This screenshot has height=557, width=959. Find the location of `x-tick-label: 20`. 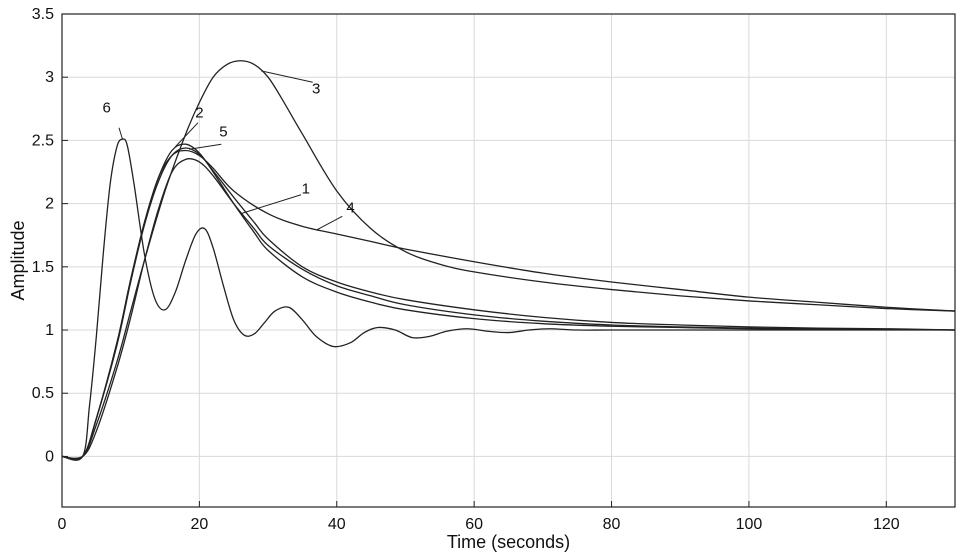

x-tick-label: 20 is located at coordinates (199, 524).